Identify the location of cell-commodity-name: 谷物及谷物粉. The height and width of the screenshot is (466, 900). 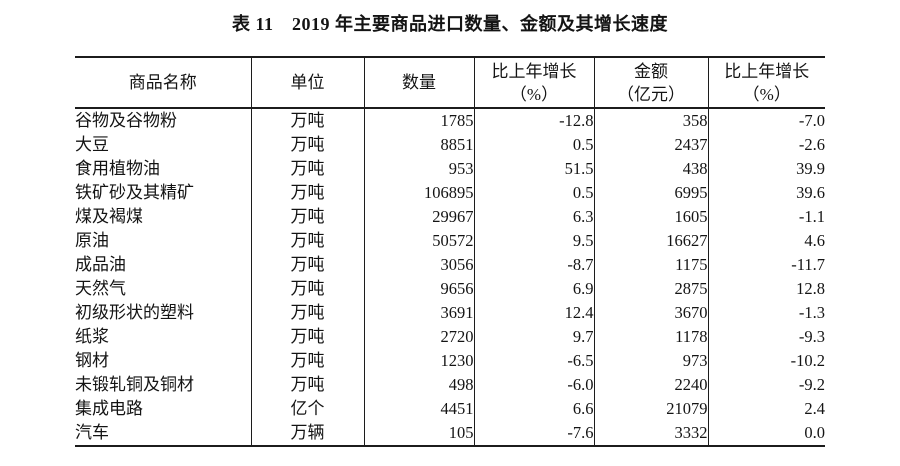
(126, 120).